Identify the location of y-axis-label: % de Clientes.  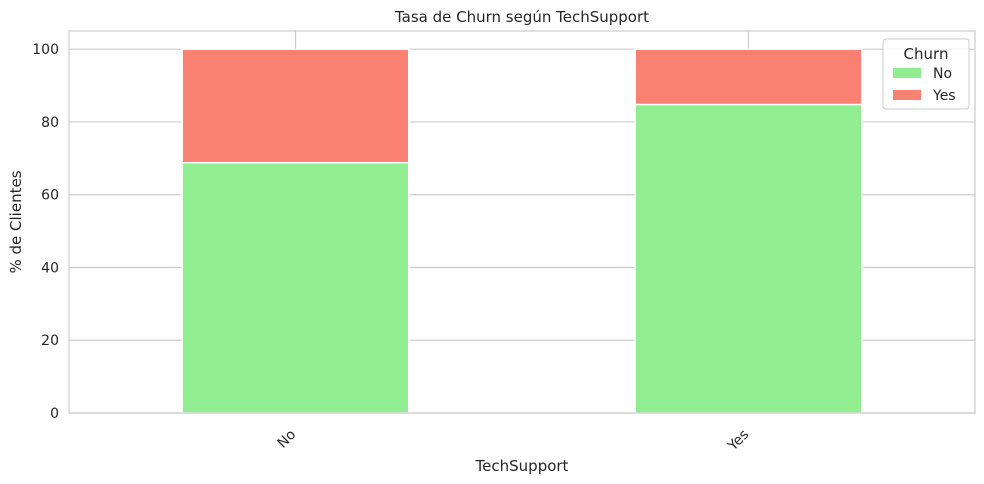
(16, 221).